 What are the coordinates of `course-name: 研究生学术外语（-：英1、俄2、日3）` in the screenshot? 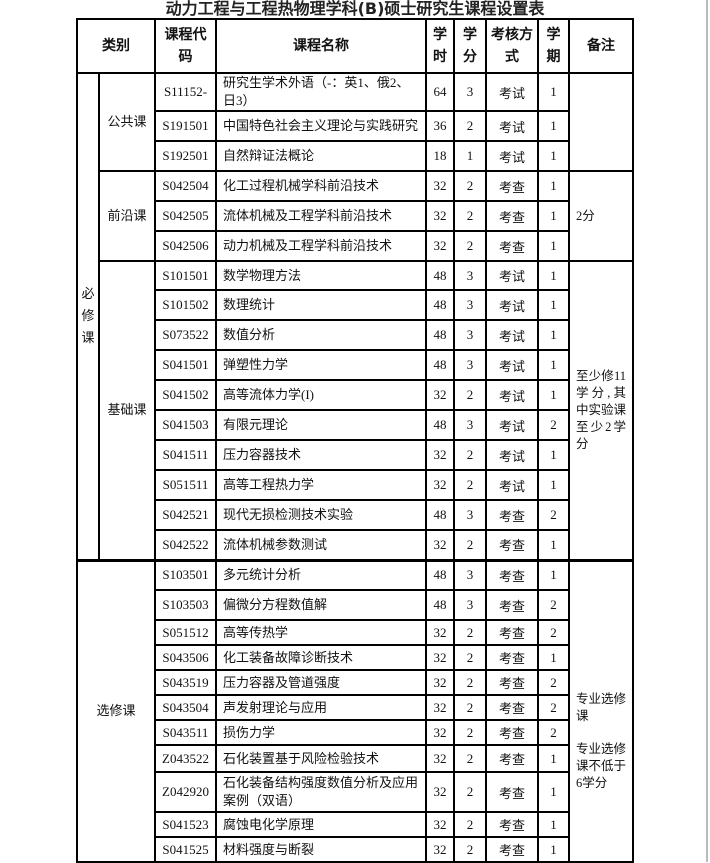 It's located at (321, 92).